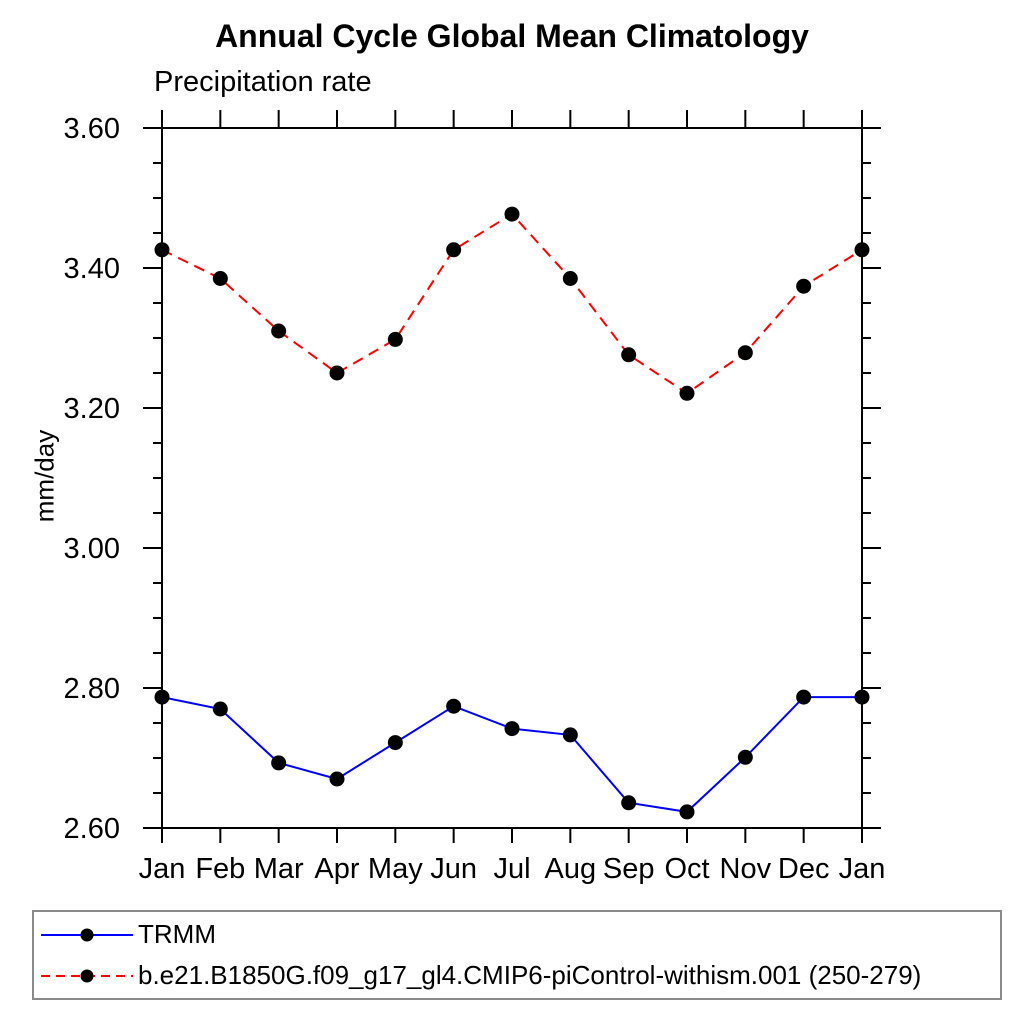 This screenshot has width=1024, height=1024. I want to click on x-tick-label: Jun, so click(453, 869).